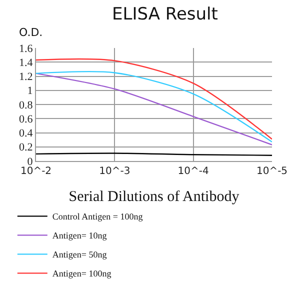 Image resolution: width=300 pixels, height=300 pixels. What do you see at coordinates (31, 32) in the screenshot?
I see `y-axis-title: O.D.` at bounding box center [31, 32].